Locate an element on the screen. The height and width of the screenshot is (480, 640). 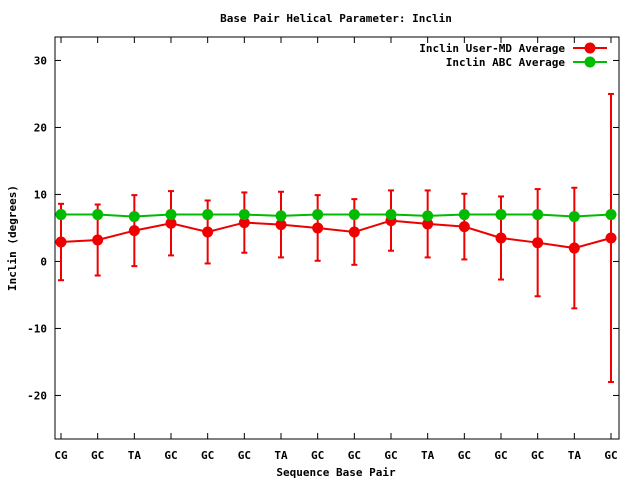
y-axis-label: Inclin (degrees) is located at coordinates (12, 238).